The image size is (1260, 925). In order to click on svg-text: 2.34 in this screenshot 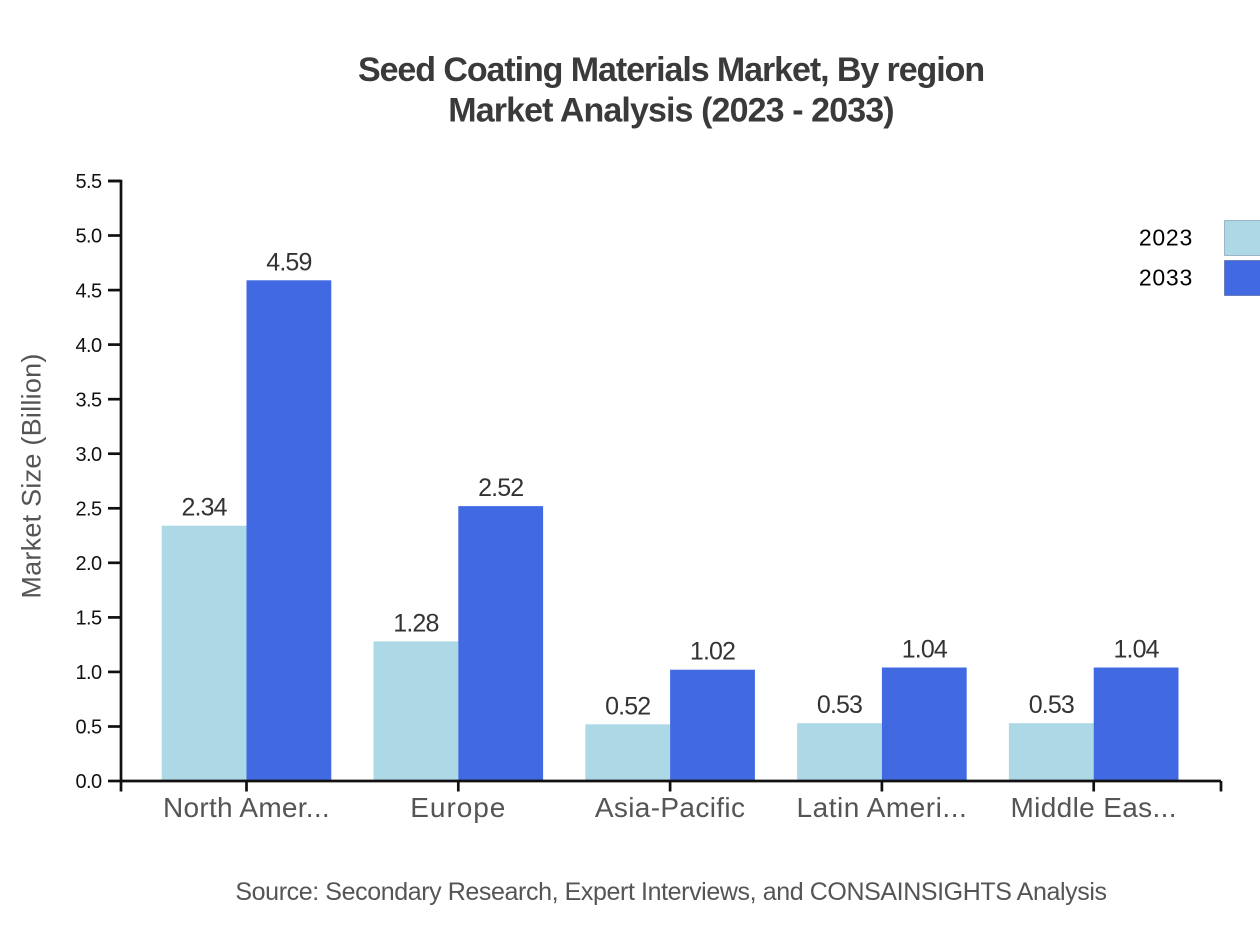, I will do `click(205, 508)`.